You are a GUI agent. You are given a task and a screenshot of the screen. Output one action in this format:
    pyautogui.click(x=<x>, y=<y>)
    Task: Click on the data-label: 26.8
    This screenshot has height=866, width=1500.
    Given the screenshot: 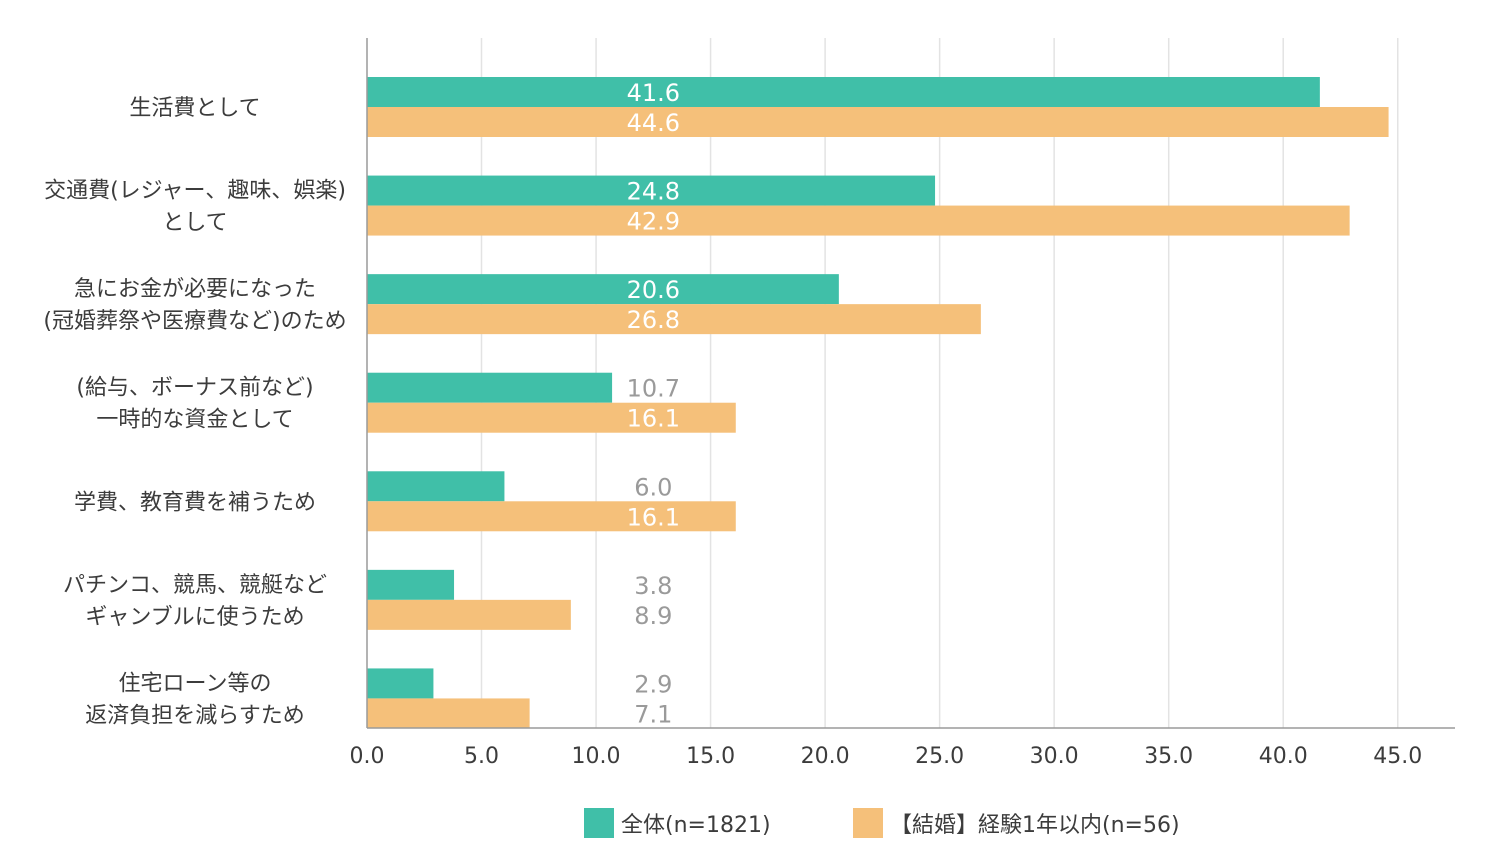 What is the action you would take?
    pyautogui.click(x=653, y=320)
    